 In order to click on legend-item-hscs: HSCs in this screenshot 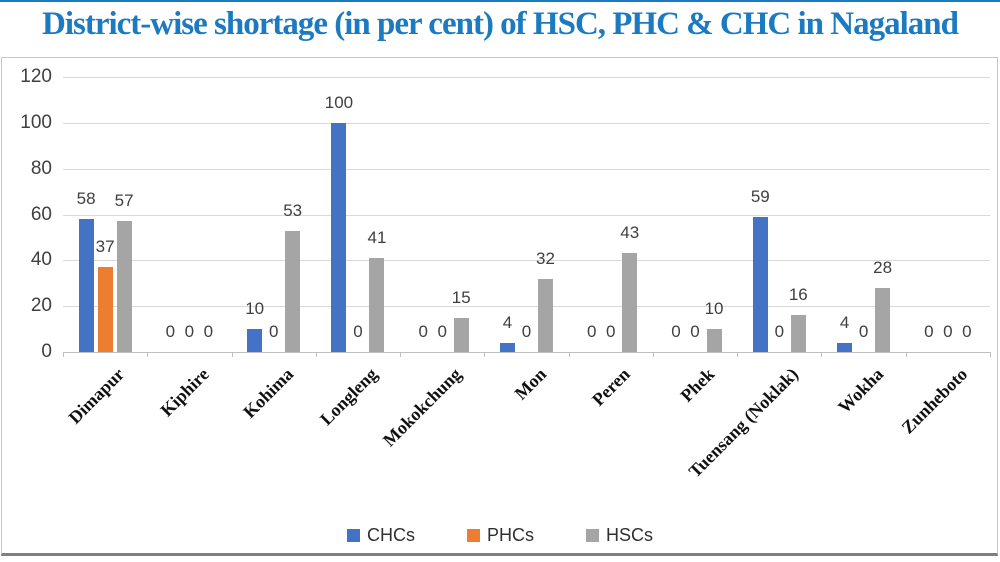, I will do `click(619, 535)`.